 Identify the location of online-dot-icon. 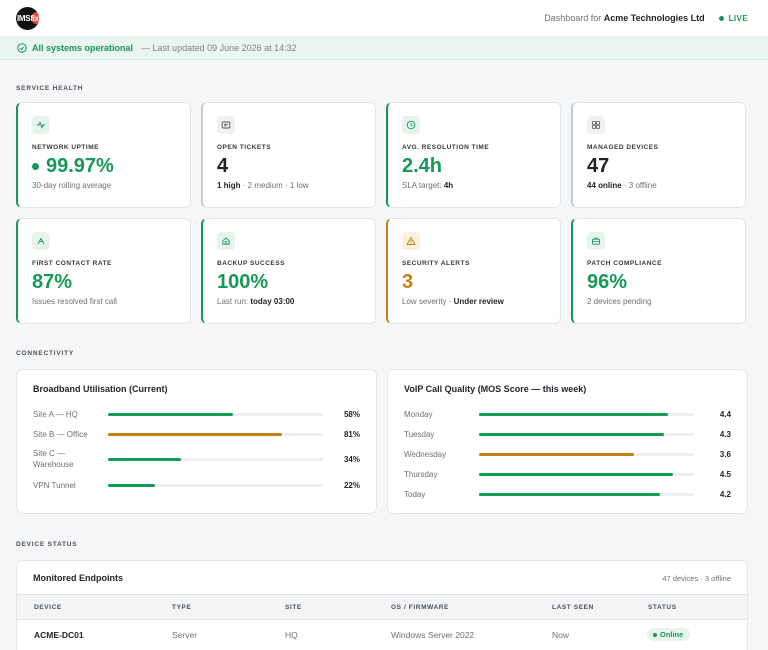
(655, 634).